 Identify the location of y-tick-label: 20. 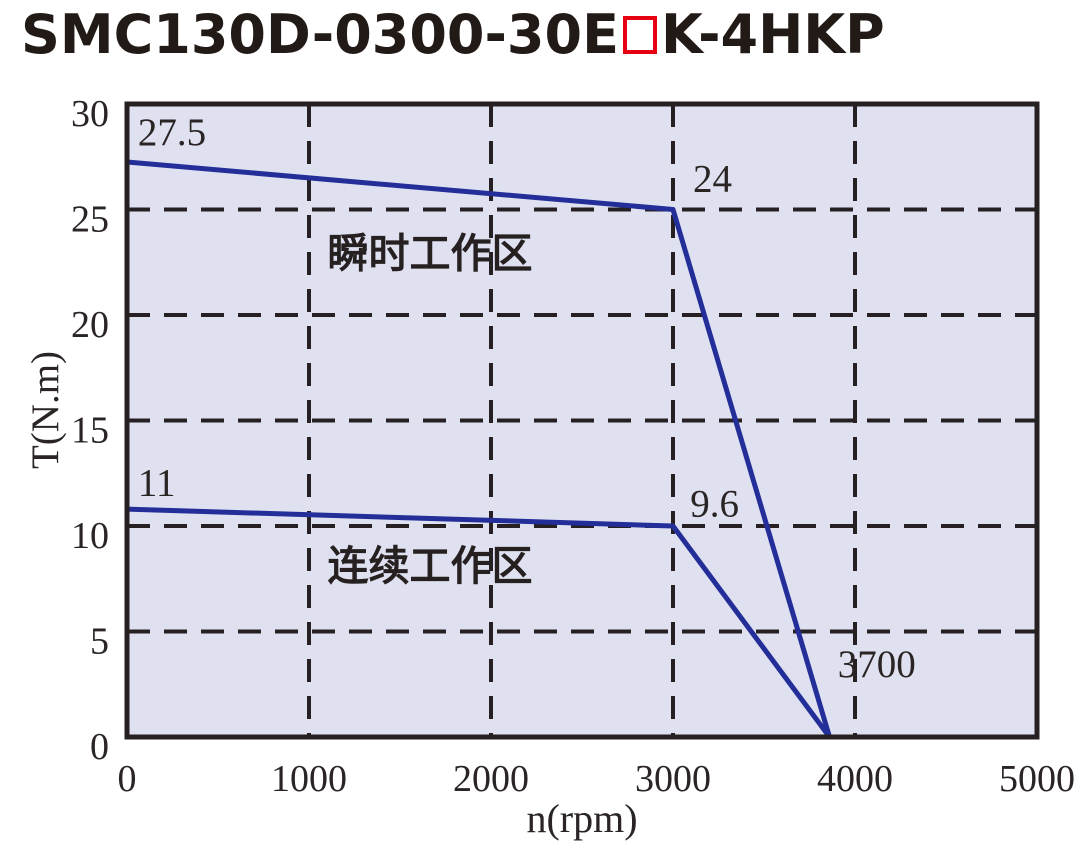
(90, 325).